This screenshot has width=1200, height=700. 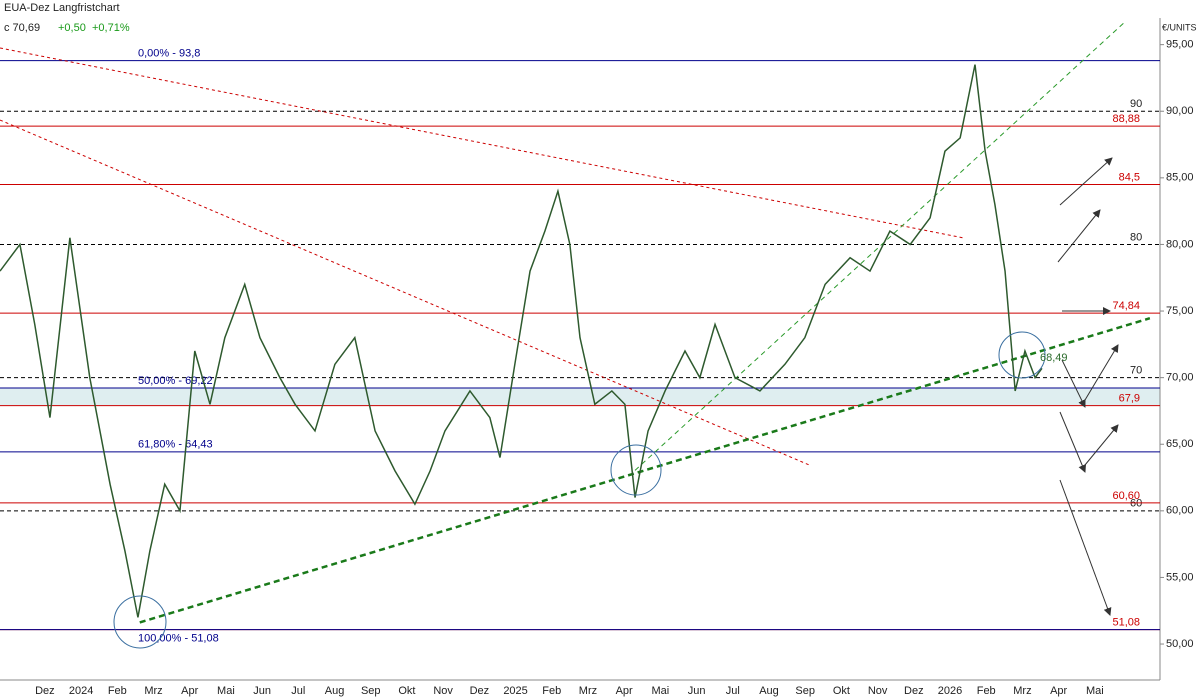 What do you see at coordinates (1180, 511) in the screenshot?
I see `y-tick-label: 60,00` at bounding box center [1180, 511].